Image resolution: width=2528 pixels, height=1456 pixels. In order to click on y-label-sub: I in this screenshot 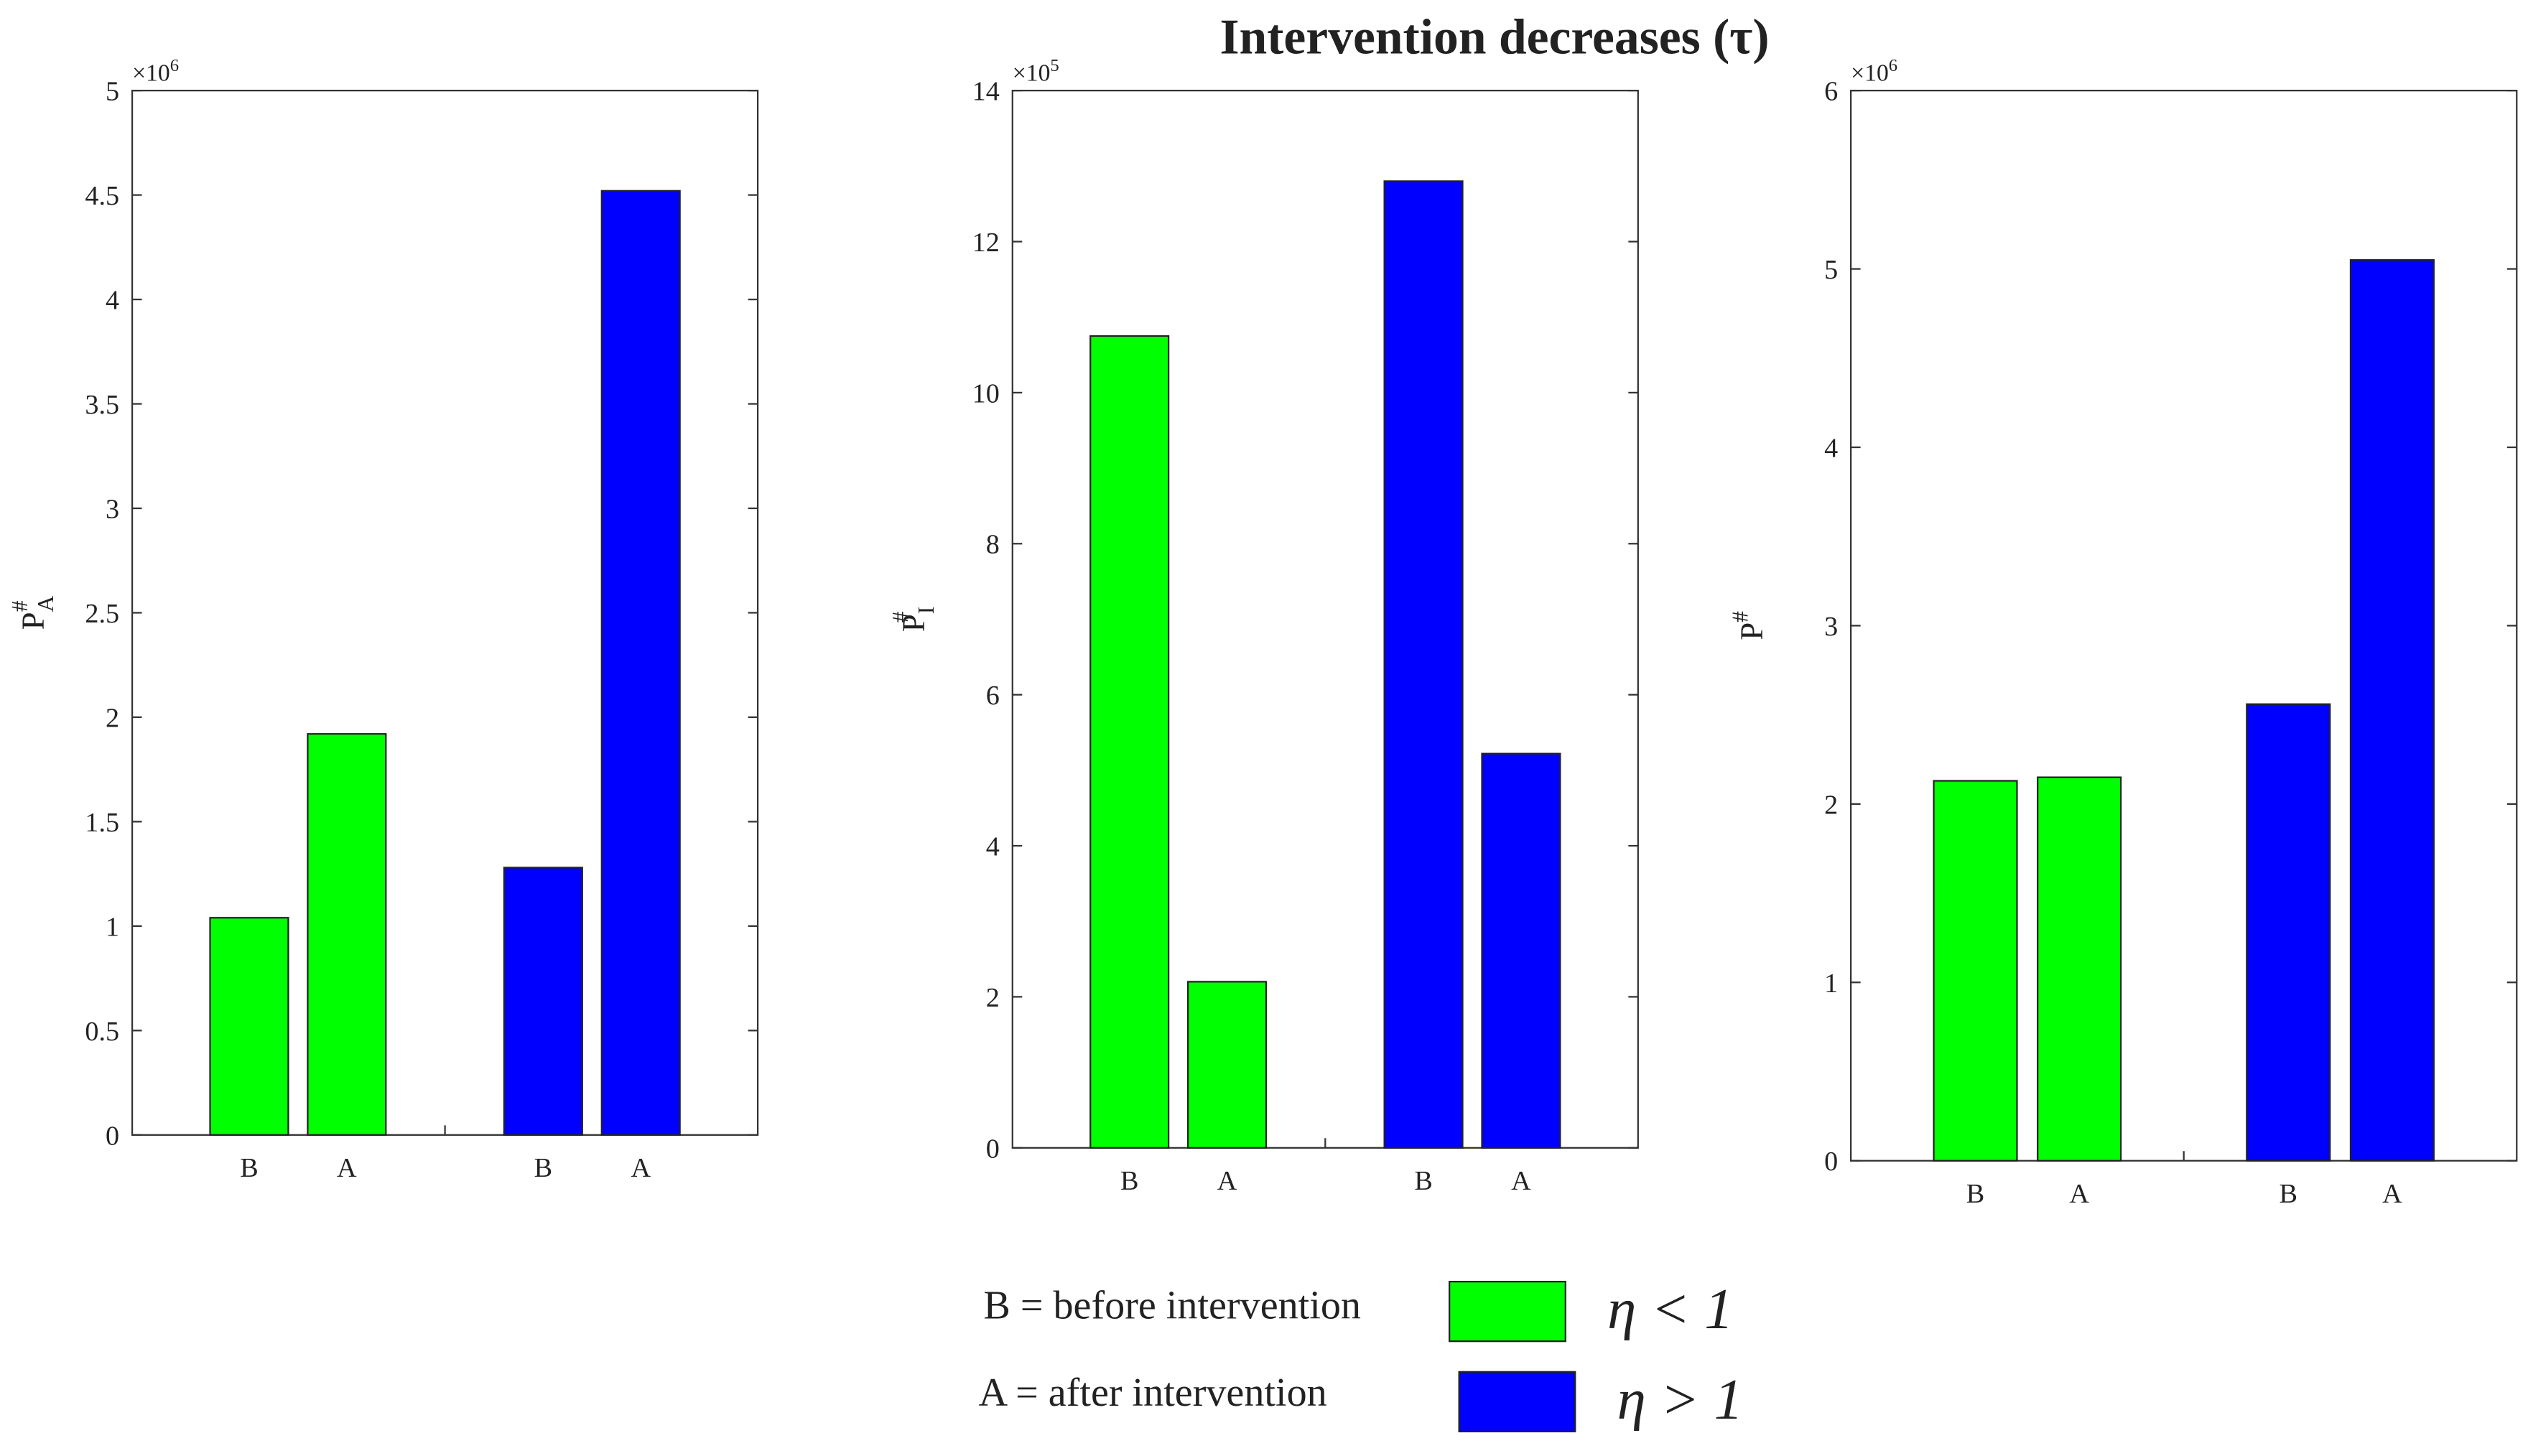, I will do `click(926, 610)`.